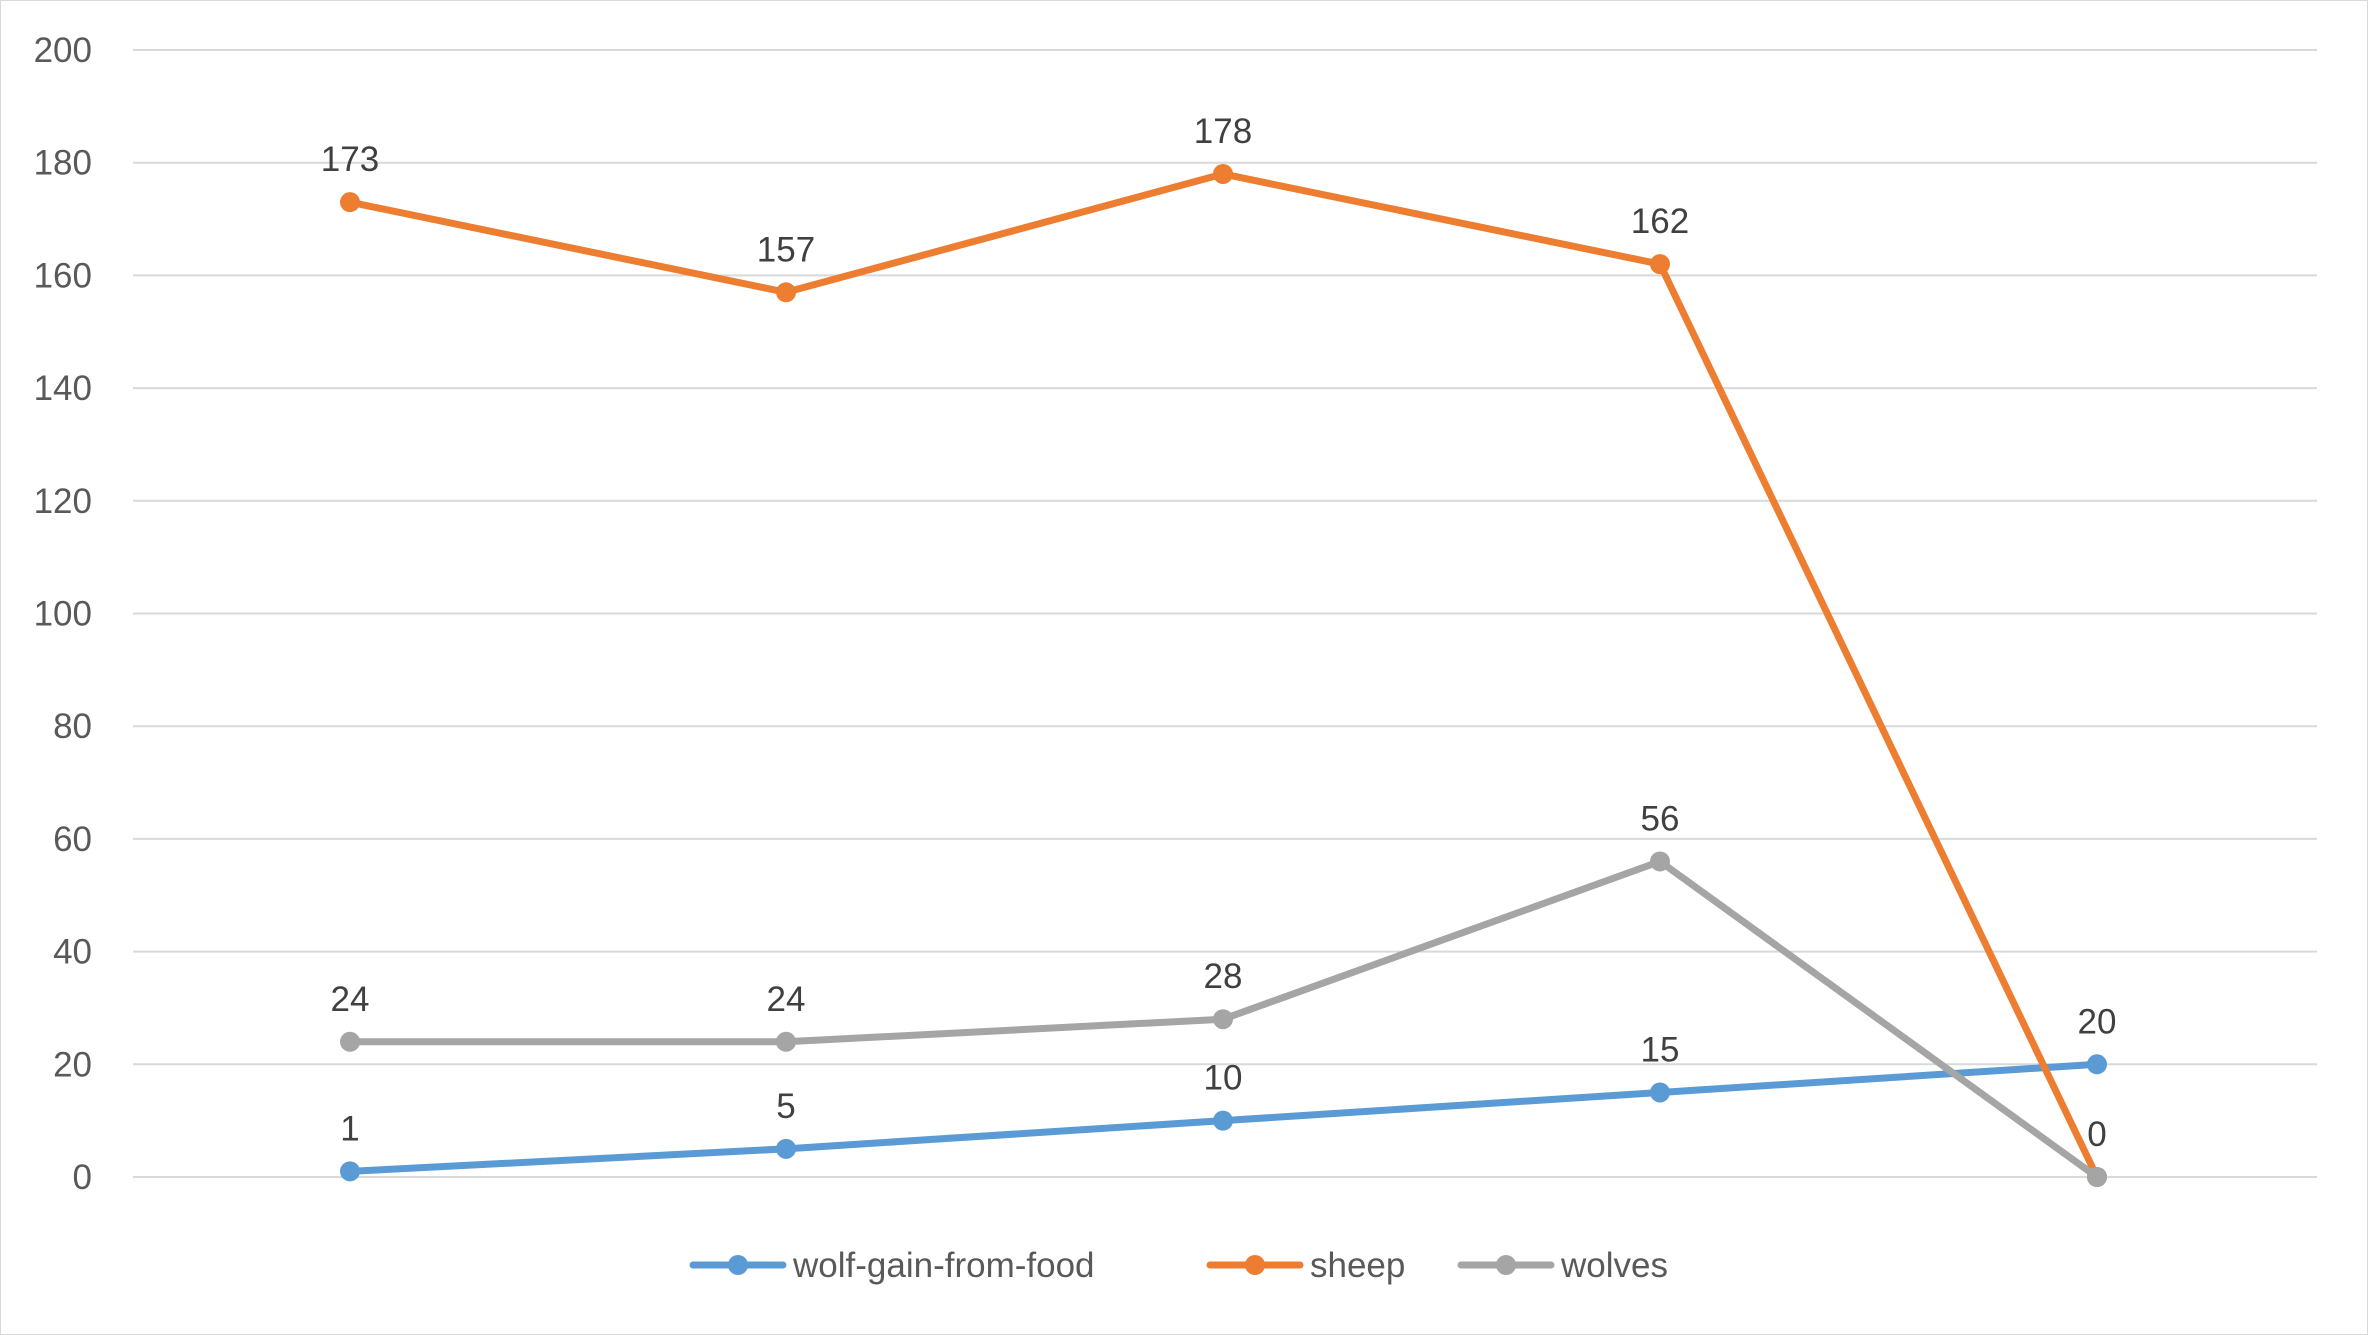 The image size is (2368, 1335). I want to click on y-tick-label: 120, so click(63, 501).